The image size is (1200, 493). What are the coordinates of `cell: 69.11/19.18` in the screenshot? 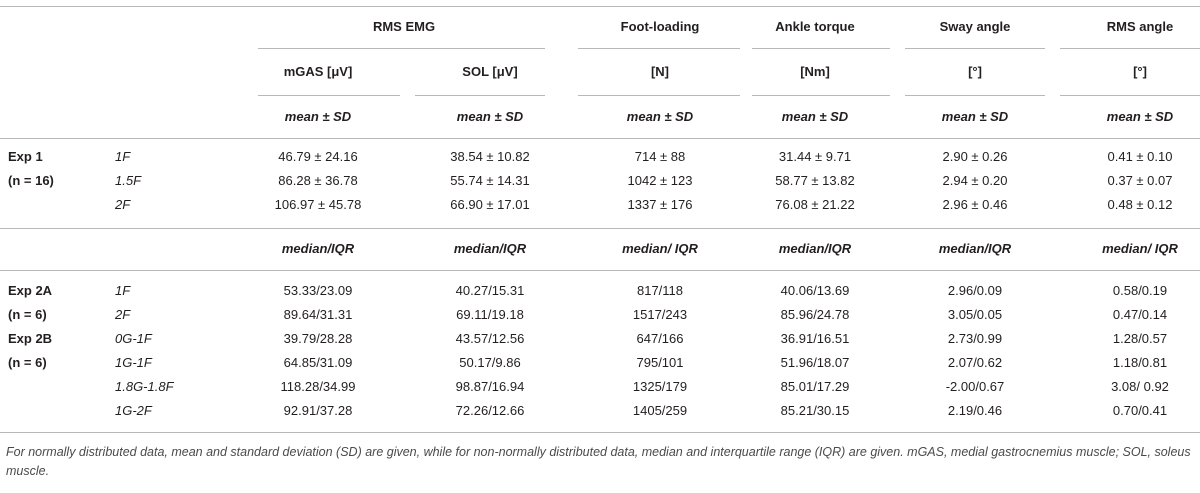 It's located at (490, 314).